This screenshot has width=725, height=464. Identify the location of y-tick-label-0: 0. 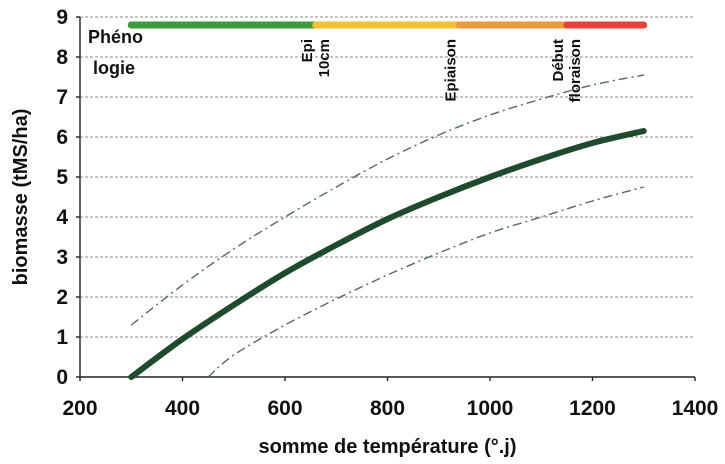
(62, 377).